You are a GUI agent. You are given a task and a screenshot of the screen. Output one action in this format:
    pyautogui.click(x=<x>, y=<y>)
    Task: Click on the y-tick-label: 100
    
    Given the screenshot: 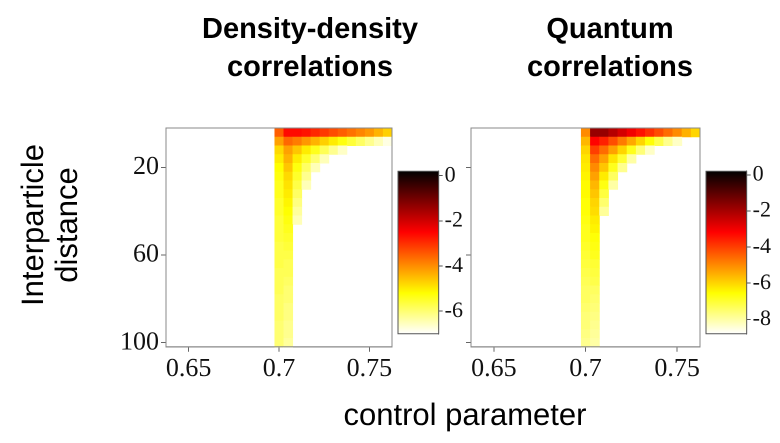 What is the action you would take?
    pyautogui.click(x=139, y=341)
    